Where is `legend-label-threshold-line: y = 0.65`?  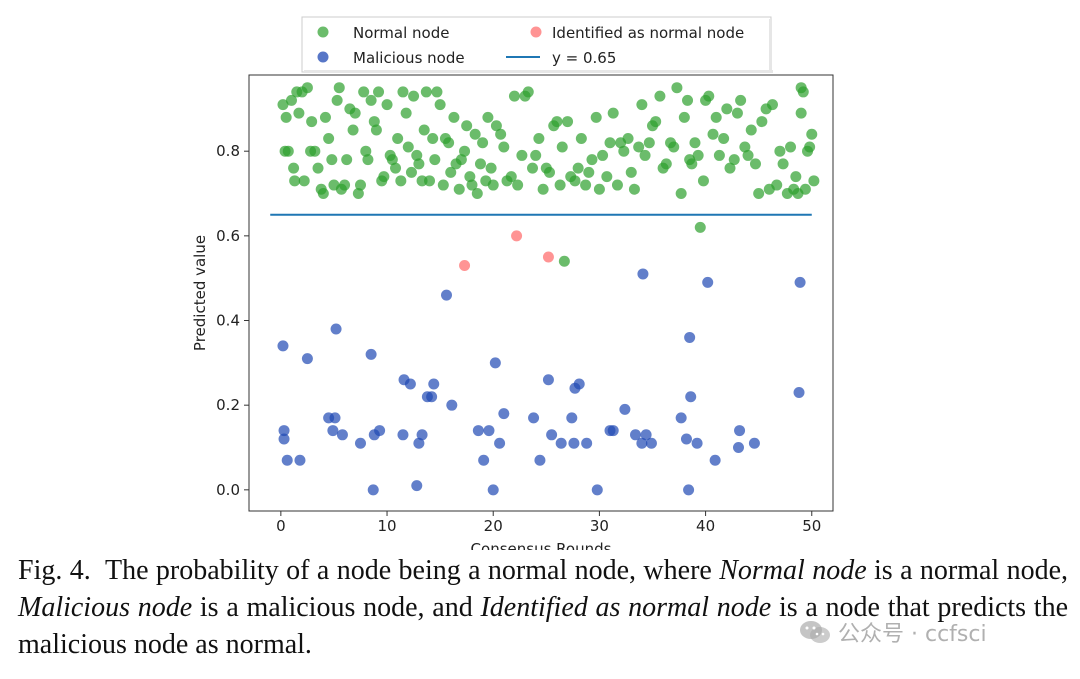
legend-label-threshold-line: y = 0.65 is located at coordinates (584, 58).